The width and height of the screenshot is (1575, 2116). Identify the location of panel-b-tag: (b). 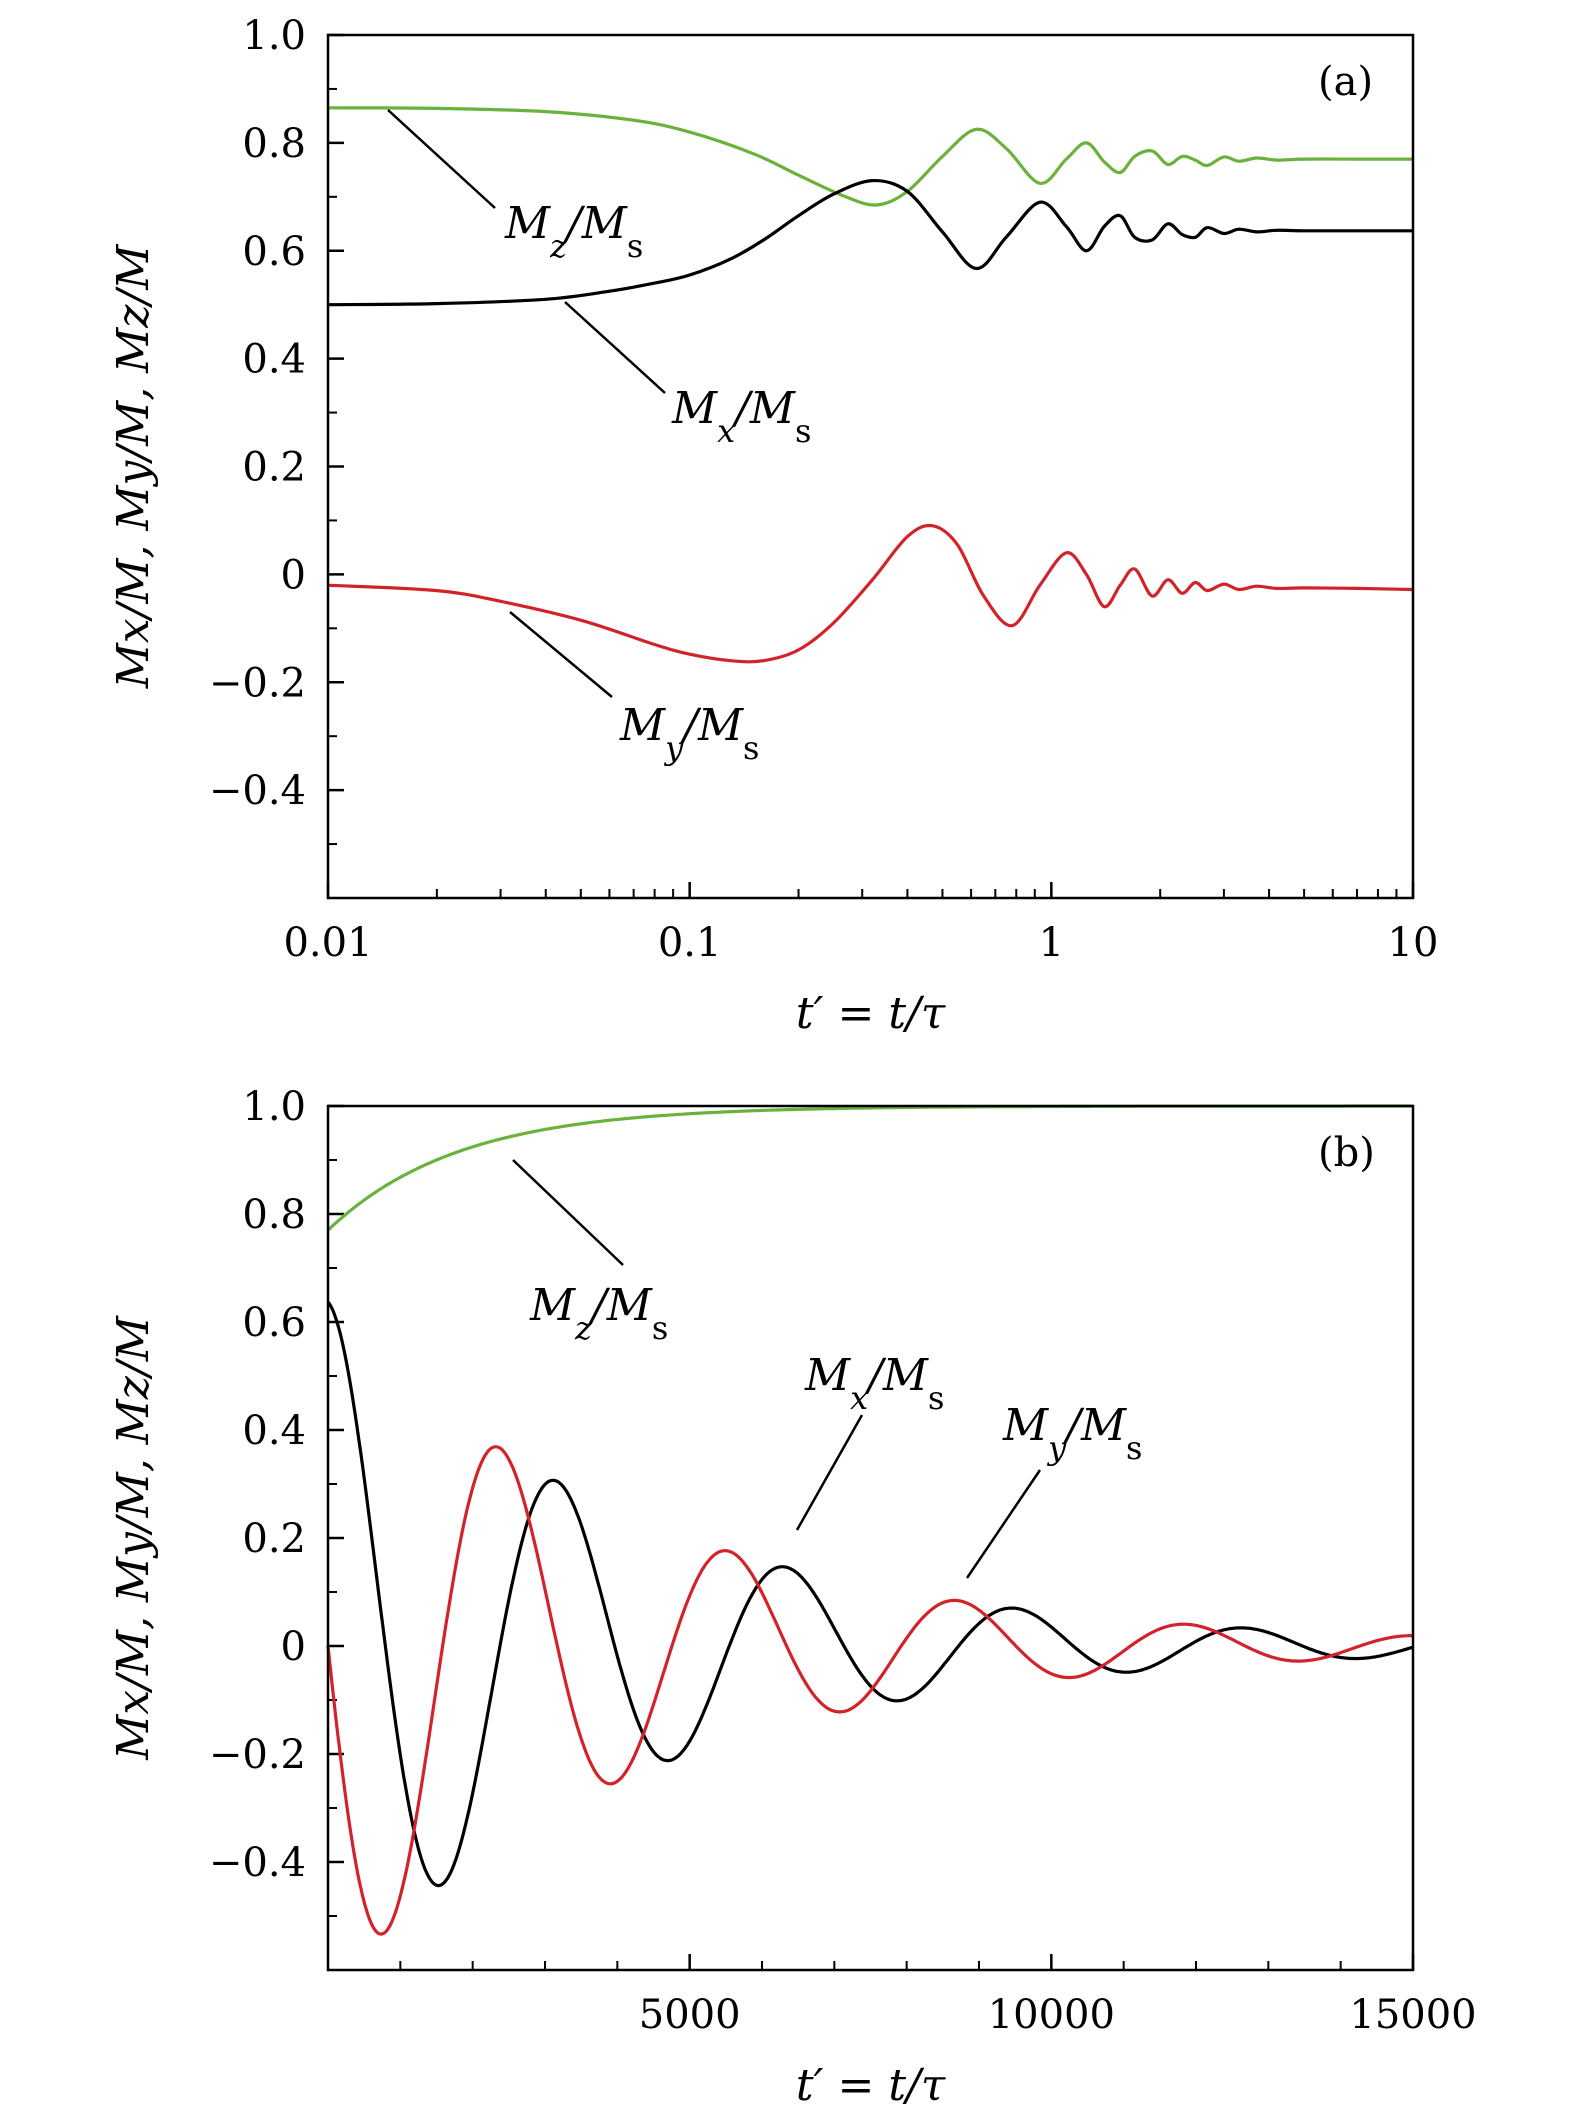
(1346, 1153).